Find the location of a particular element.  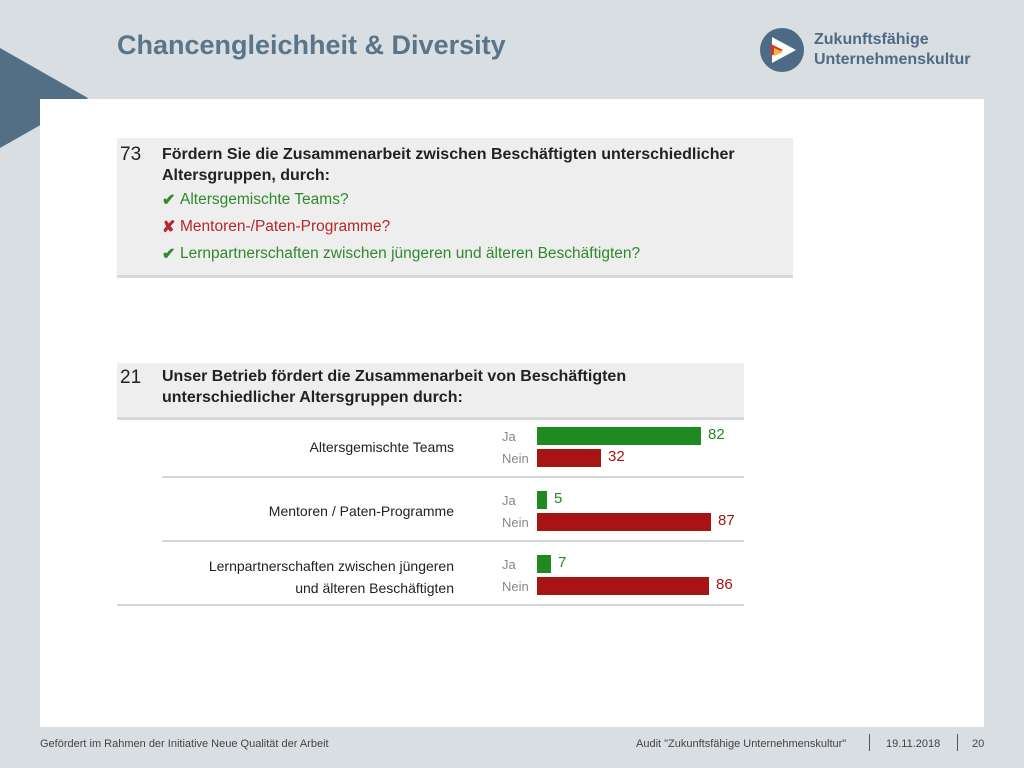

category-label-line: Altersgemischte Teams is located at coordinates (381, 447).